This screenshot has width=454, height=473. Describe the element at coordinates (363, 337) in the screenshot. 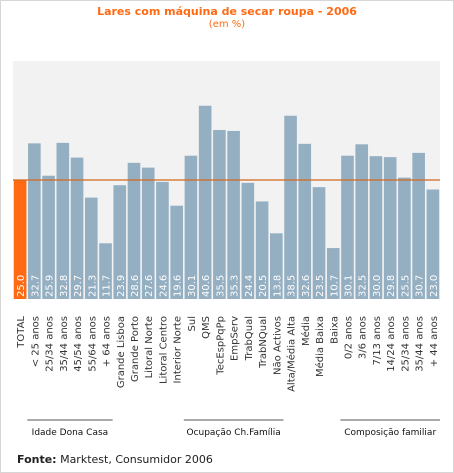

I see `category-label-24: 3/6 anos` at that location.